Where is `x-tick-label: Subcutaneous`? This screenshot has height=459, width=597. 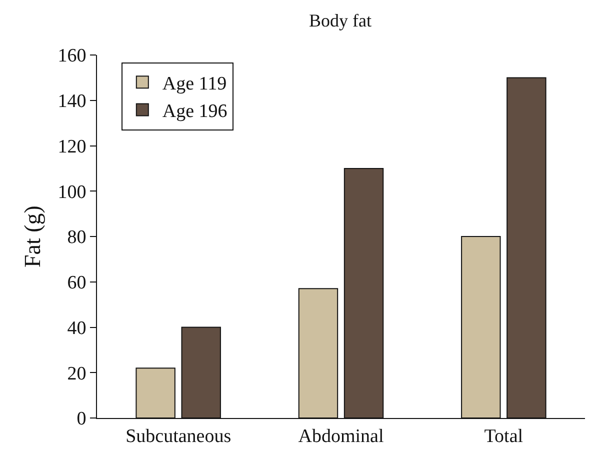
x-tick-label: Subcutaneous is located at coordinates (179, 436).